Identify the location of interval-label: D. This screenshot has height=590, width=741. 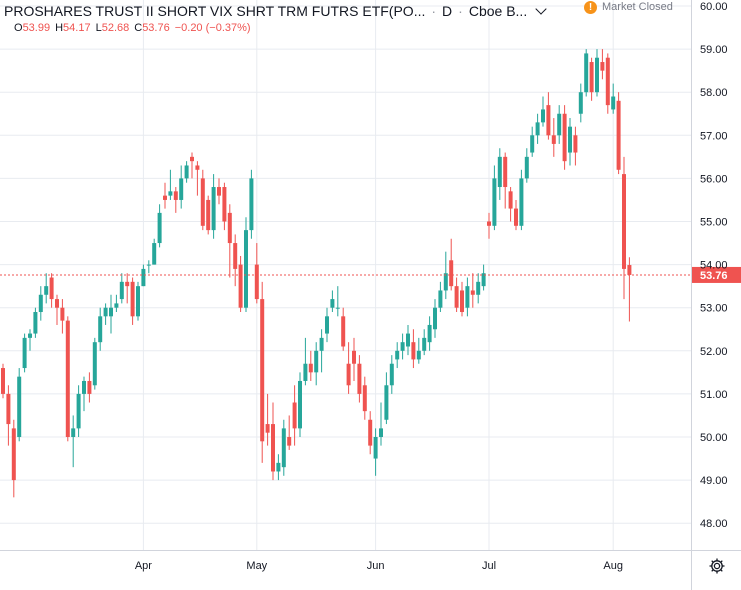
(447, 11).